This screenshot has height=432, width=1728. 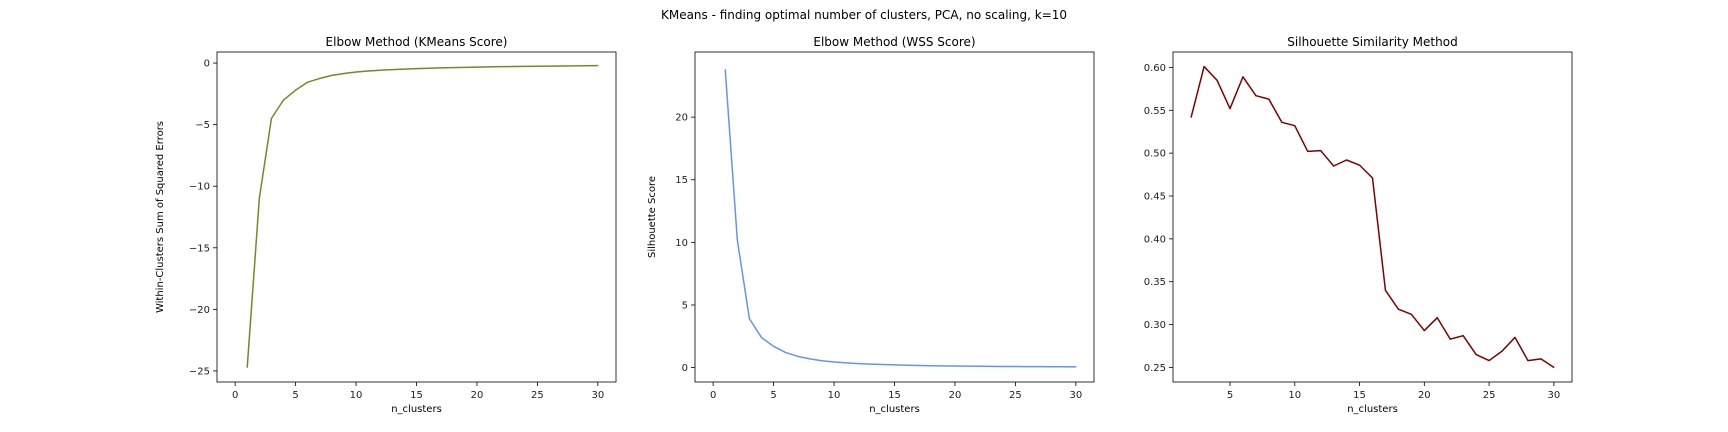 What do you see at coordinates (477, 395) in the screenshot?
I see `x-tick-label: 20` at bounding box center [477, 395].